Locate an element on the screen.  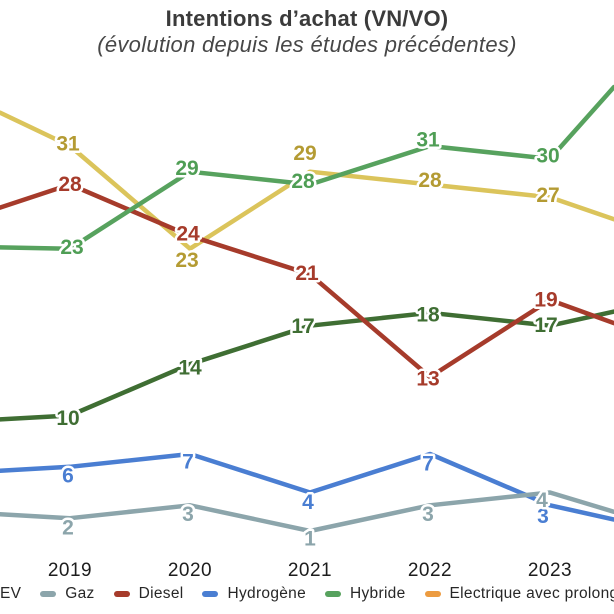
legend-item-ev: EV is located at coordinates (10, 594).